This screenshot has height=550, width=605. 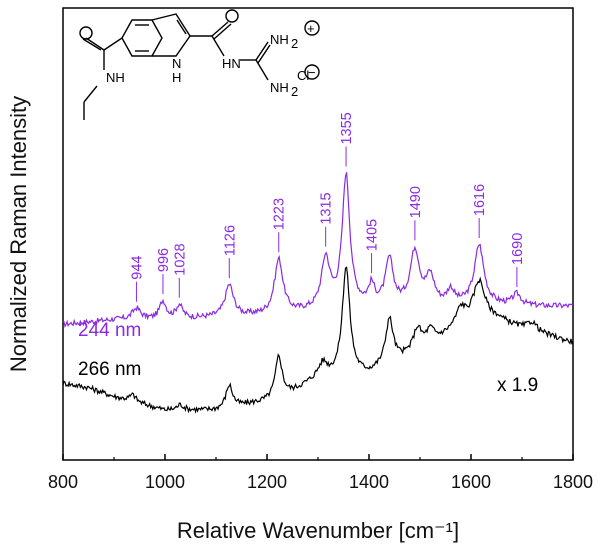 What do you see at coordinates (303, 75) in the screenshot?
I see `mol-label-cl: Cl` at bounding box center [303, 75].